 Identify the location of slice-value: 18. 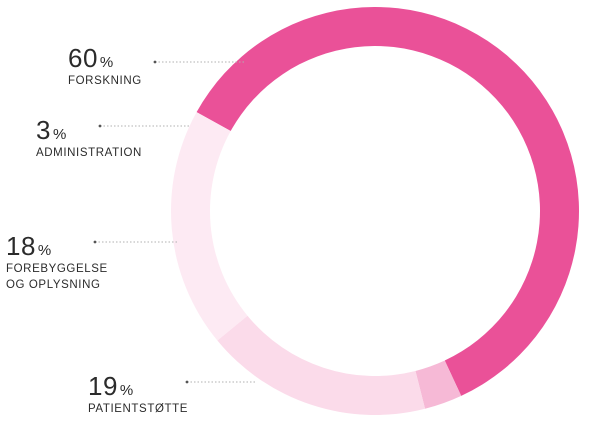
(21, 246).